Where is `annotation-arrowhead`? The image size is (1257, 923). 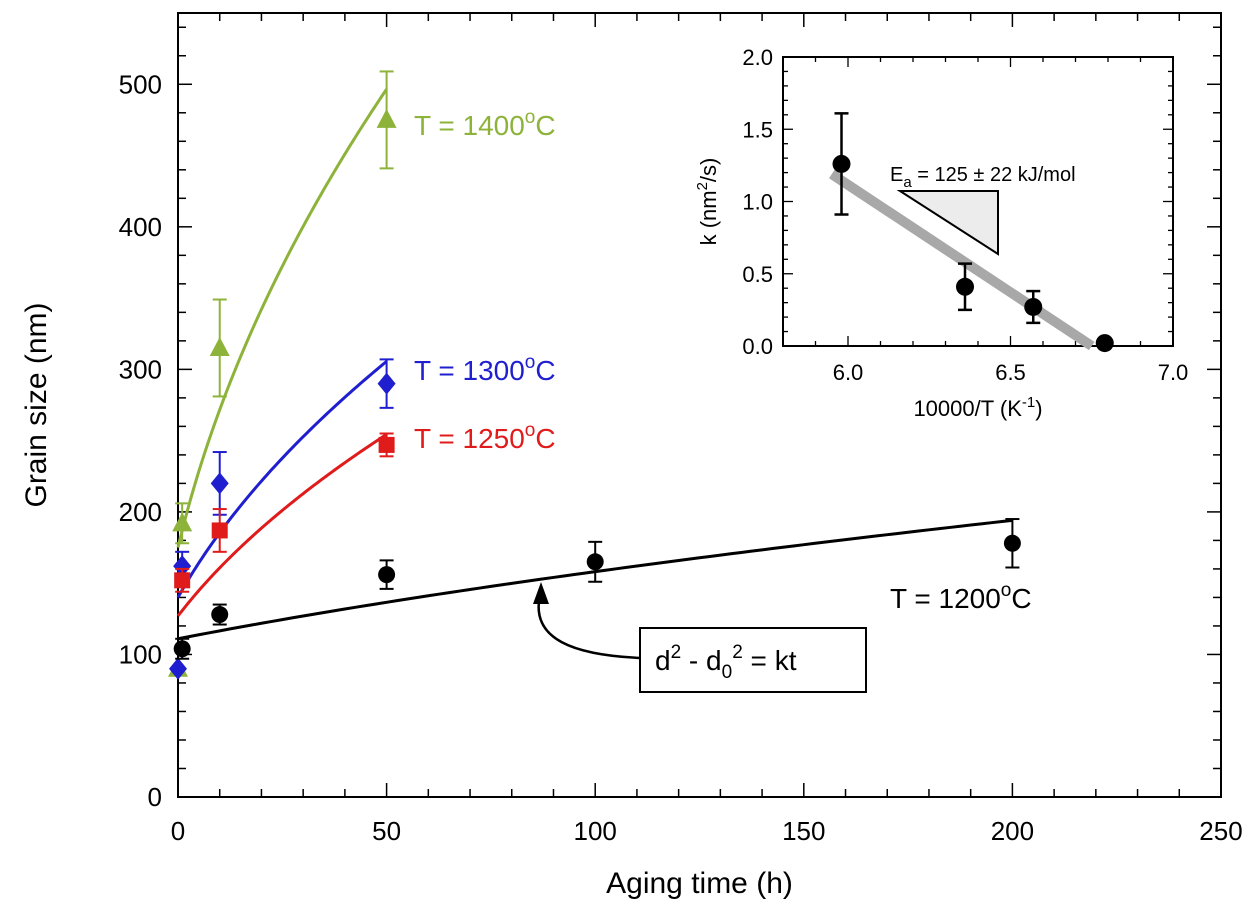 annotation-arrowhead is located at coordinates (541, 593).